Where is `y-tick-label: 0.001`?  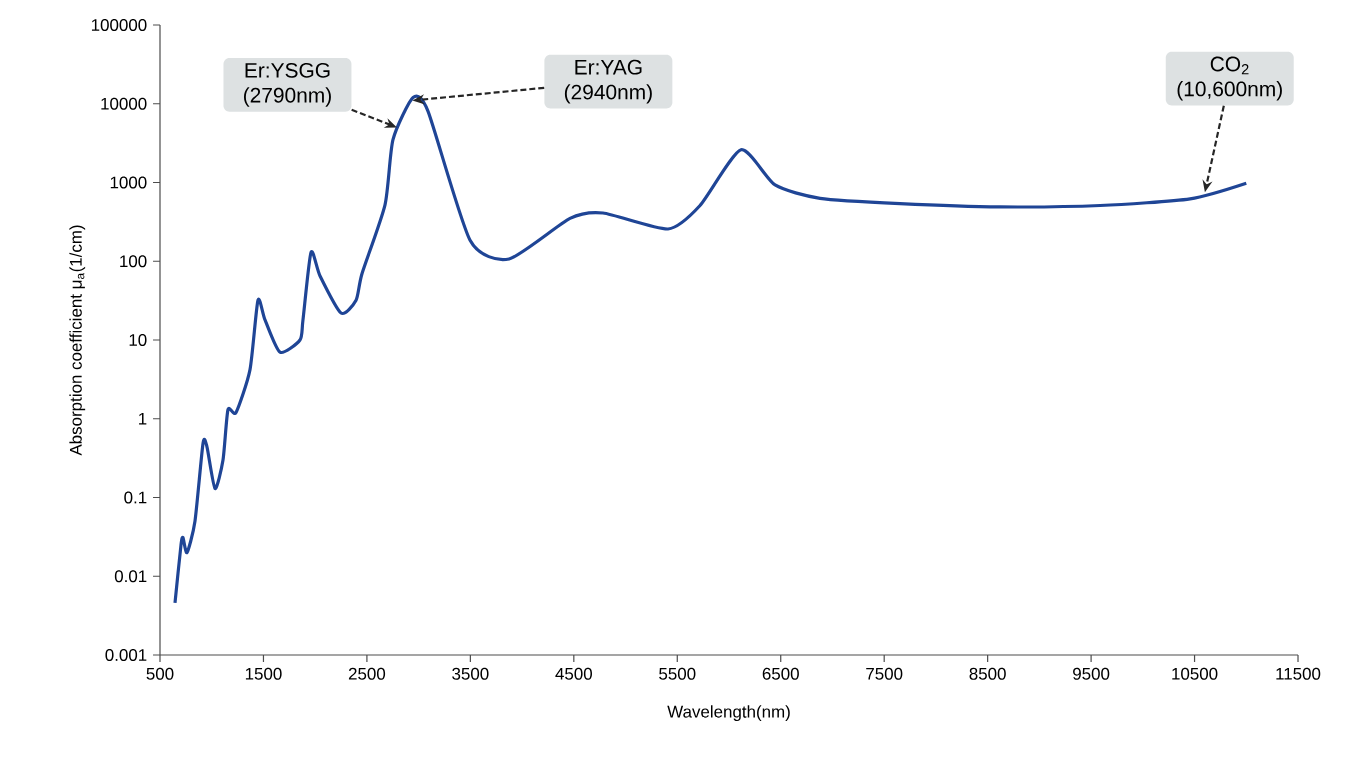 y-tick-label: 0.001 is located at coordinates (126, 655).